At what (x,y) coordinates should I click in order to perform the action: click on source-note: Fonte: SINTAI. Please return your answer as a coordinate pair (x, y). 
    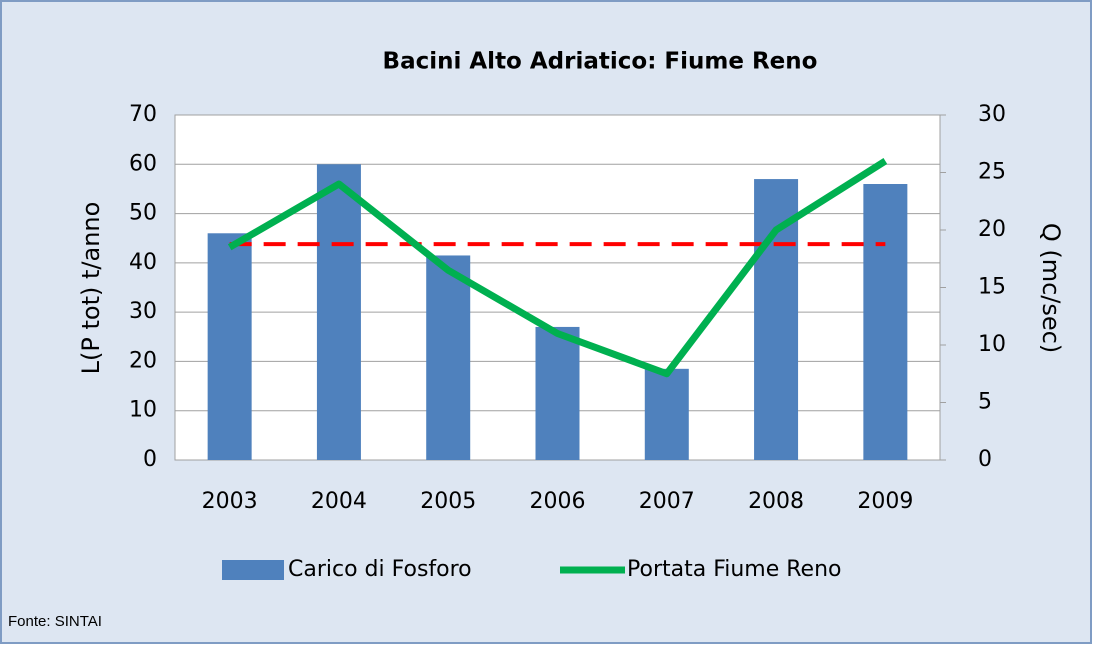
    Looking at the image, I should click on (55, 621).